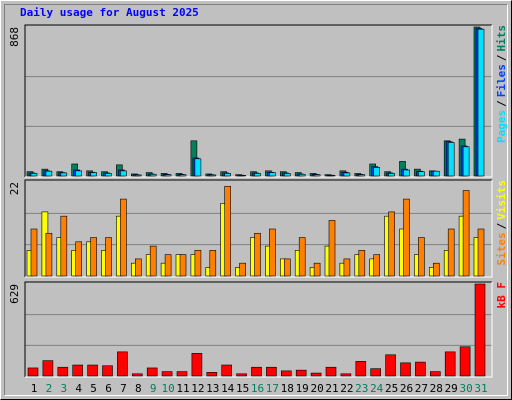  Describe the element at coordinates (480, 388) in the screenshot. I see `x-tick-label: 31` at that location.